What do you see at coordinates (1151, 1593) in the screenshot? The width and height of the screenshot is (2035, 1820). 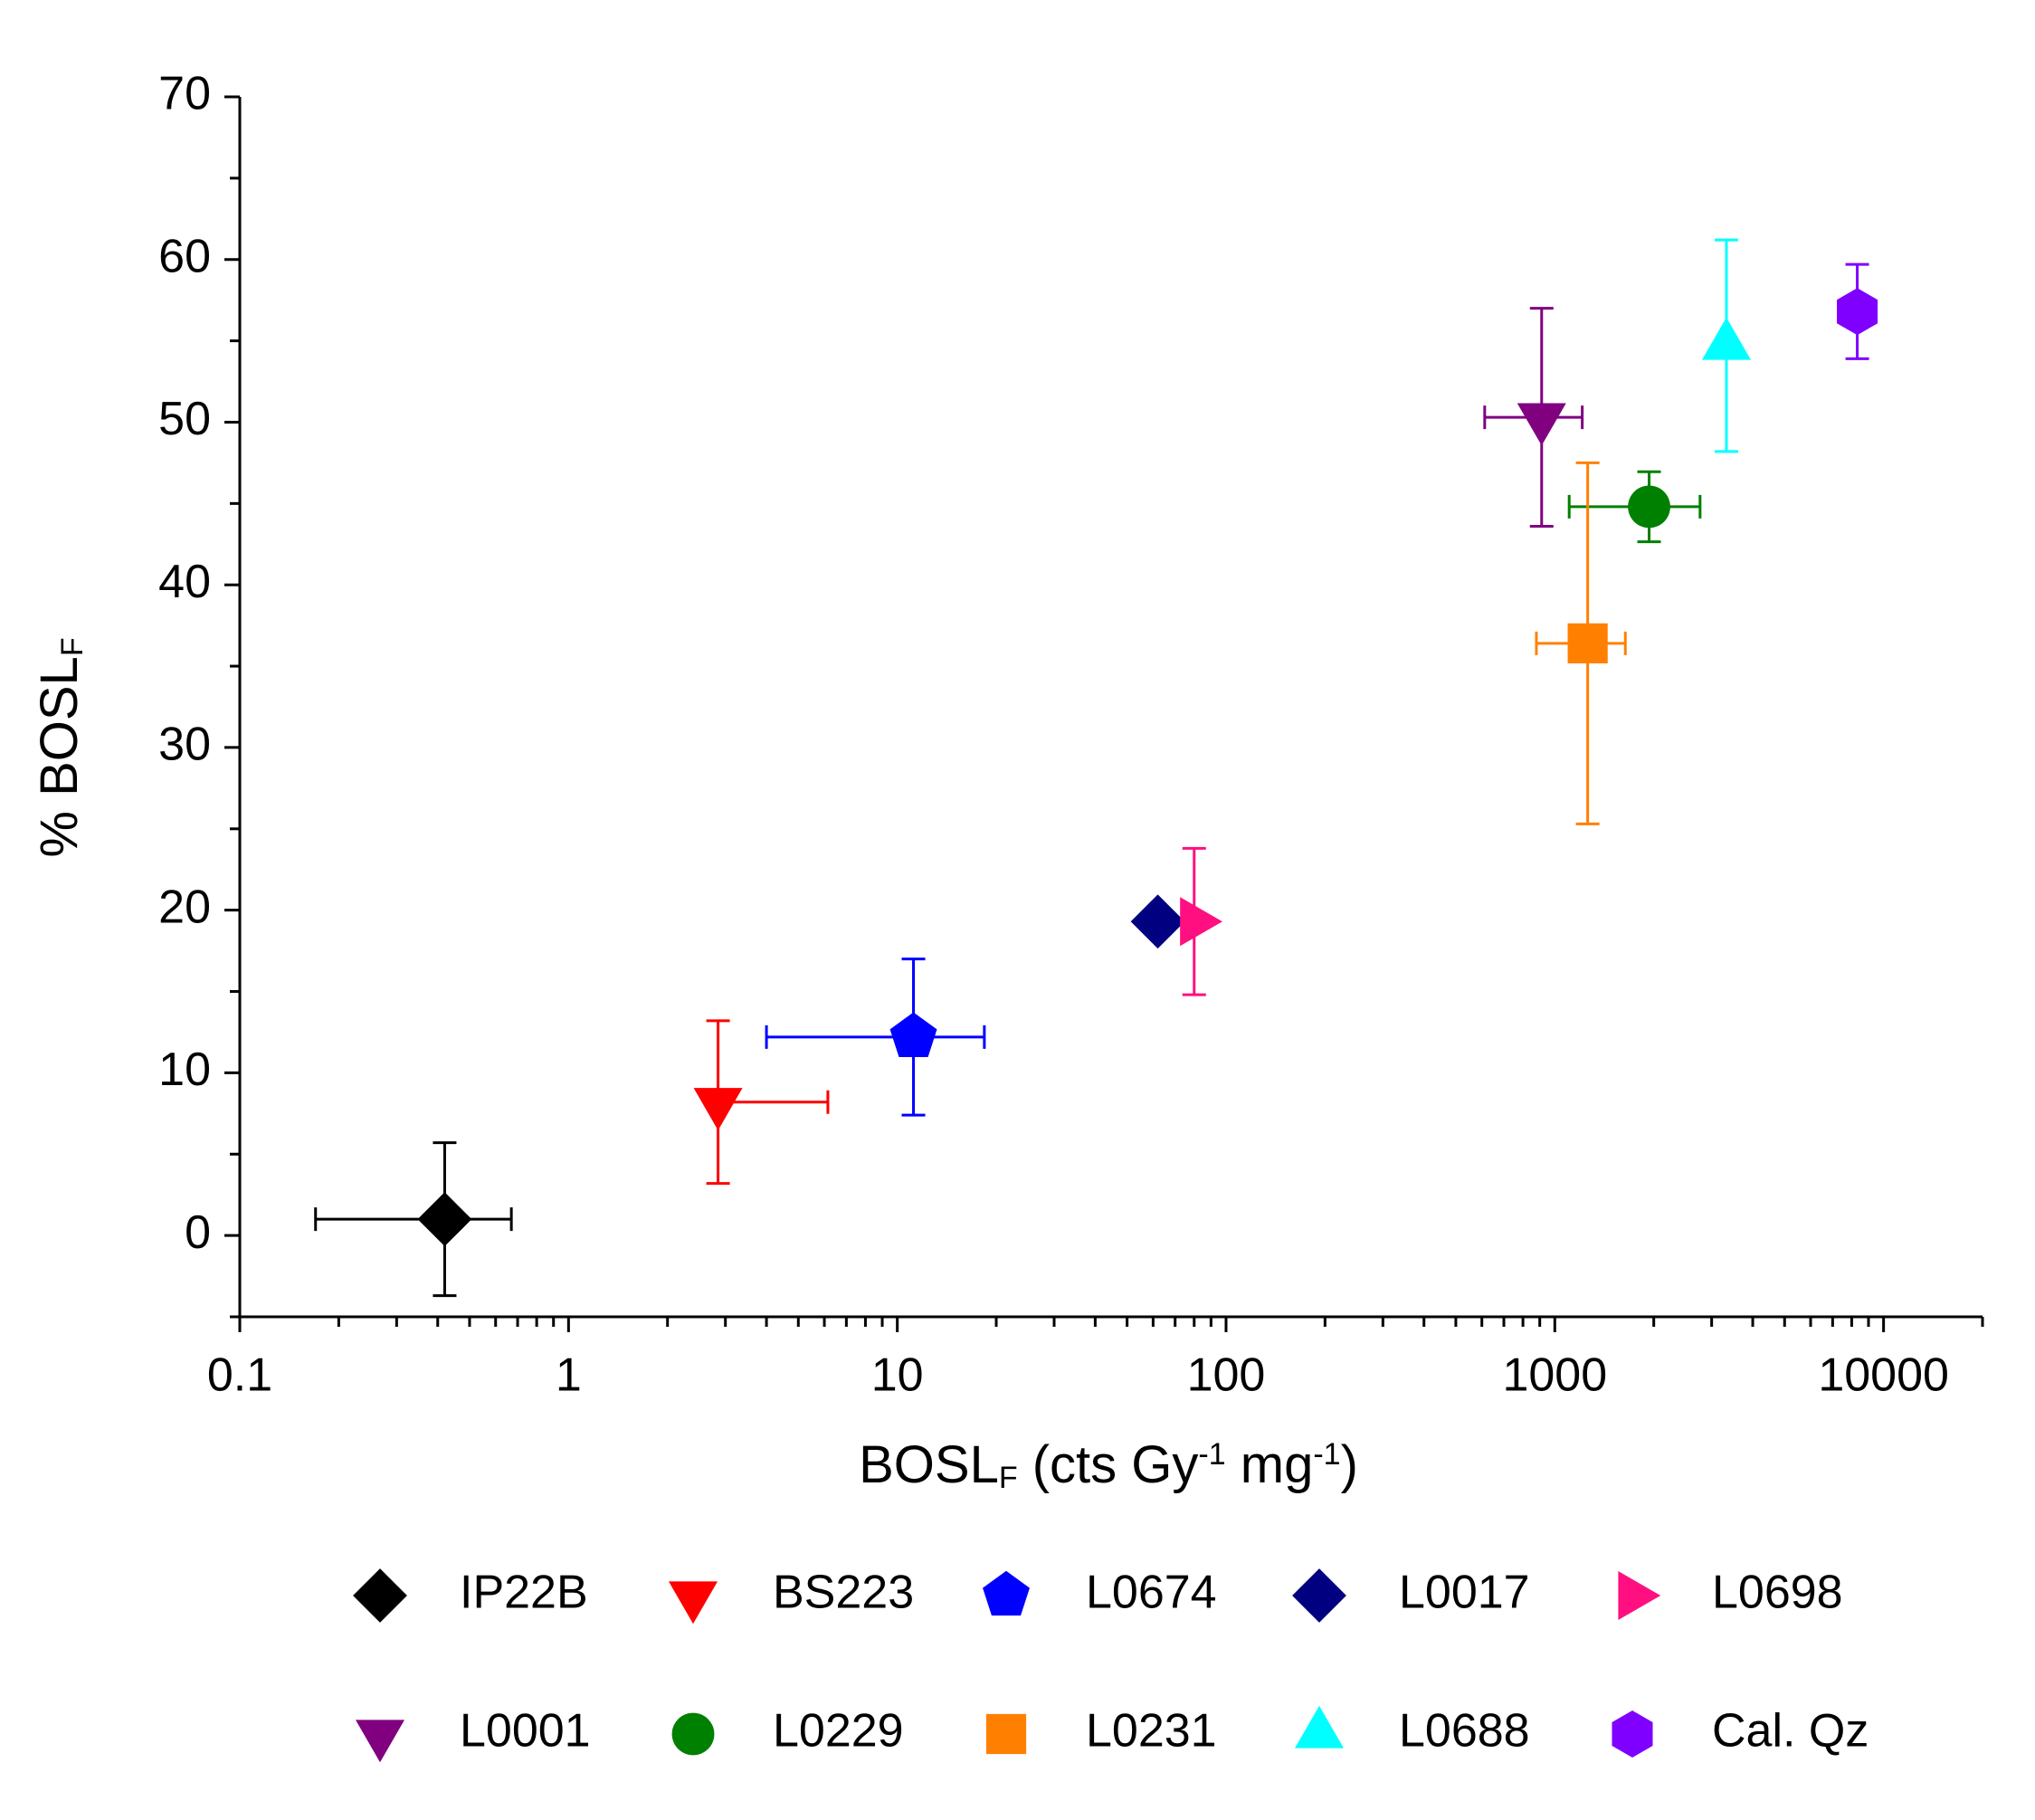 I see `legend-label: L0674` at bounding box center [1151, 1593].